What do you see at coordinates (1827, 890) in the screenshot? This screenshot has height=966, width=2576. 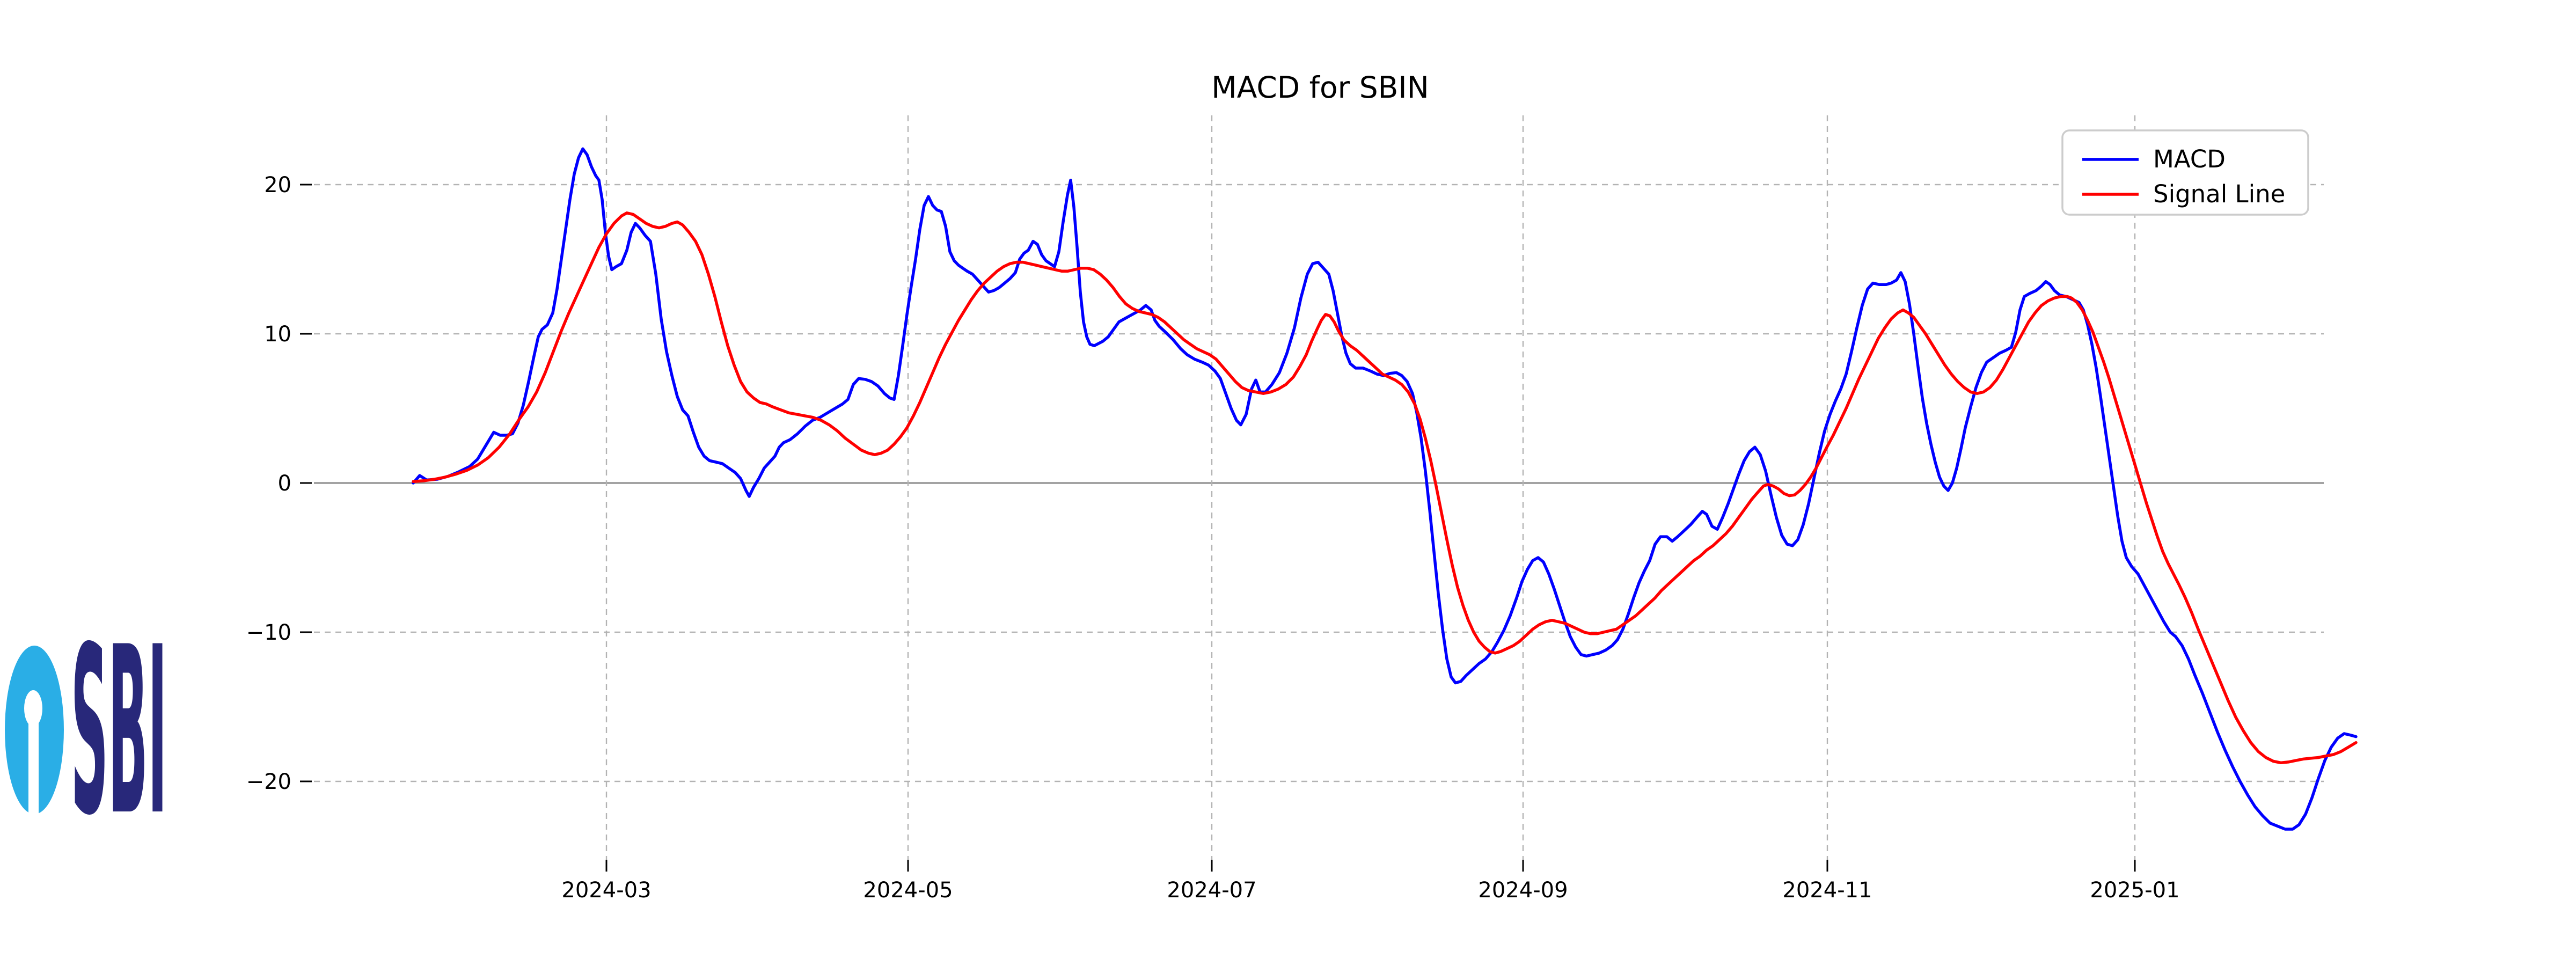 I see `x-tick-label: 2024-11` at bounding box center [1827, 890].